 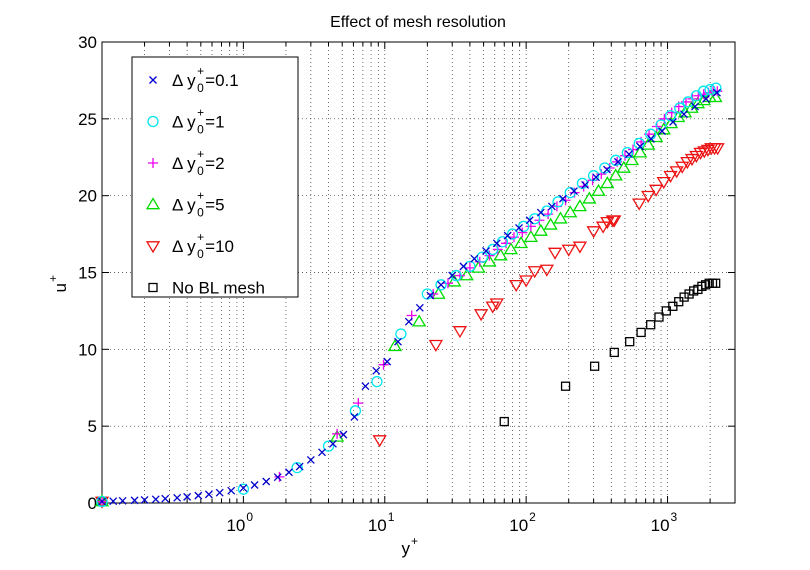 I want to click on legend-label-suffix: =2, so click(x=214, y=163).